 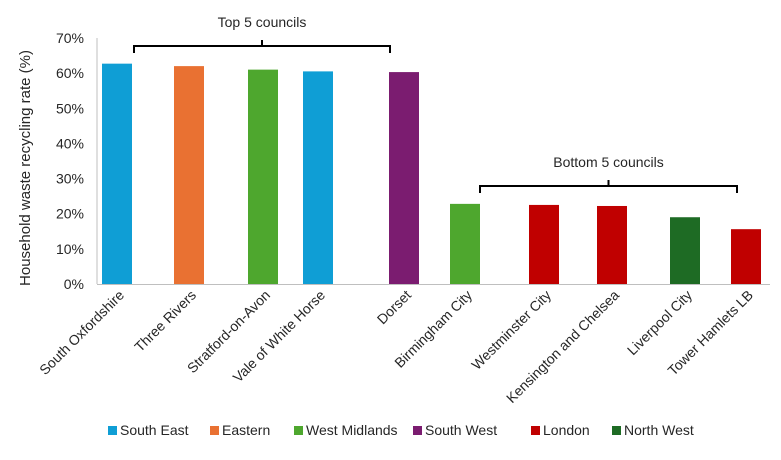 I want to click on annotation-label: Top 5 councils, so click(x=262, y=22).